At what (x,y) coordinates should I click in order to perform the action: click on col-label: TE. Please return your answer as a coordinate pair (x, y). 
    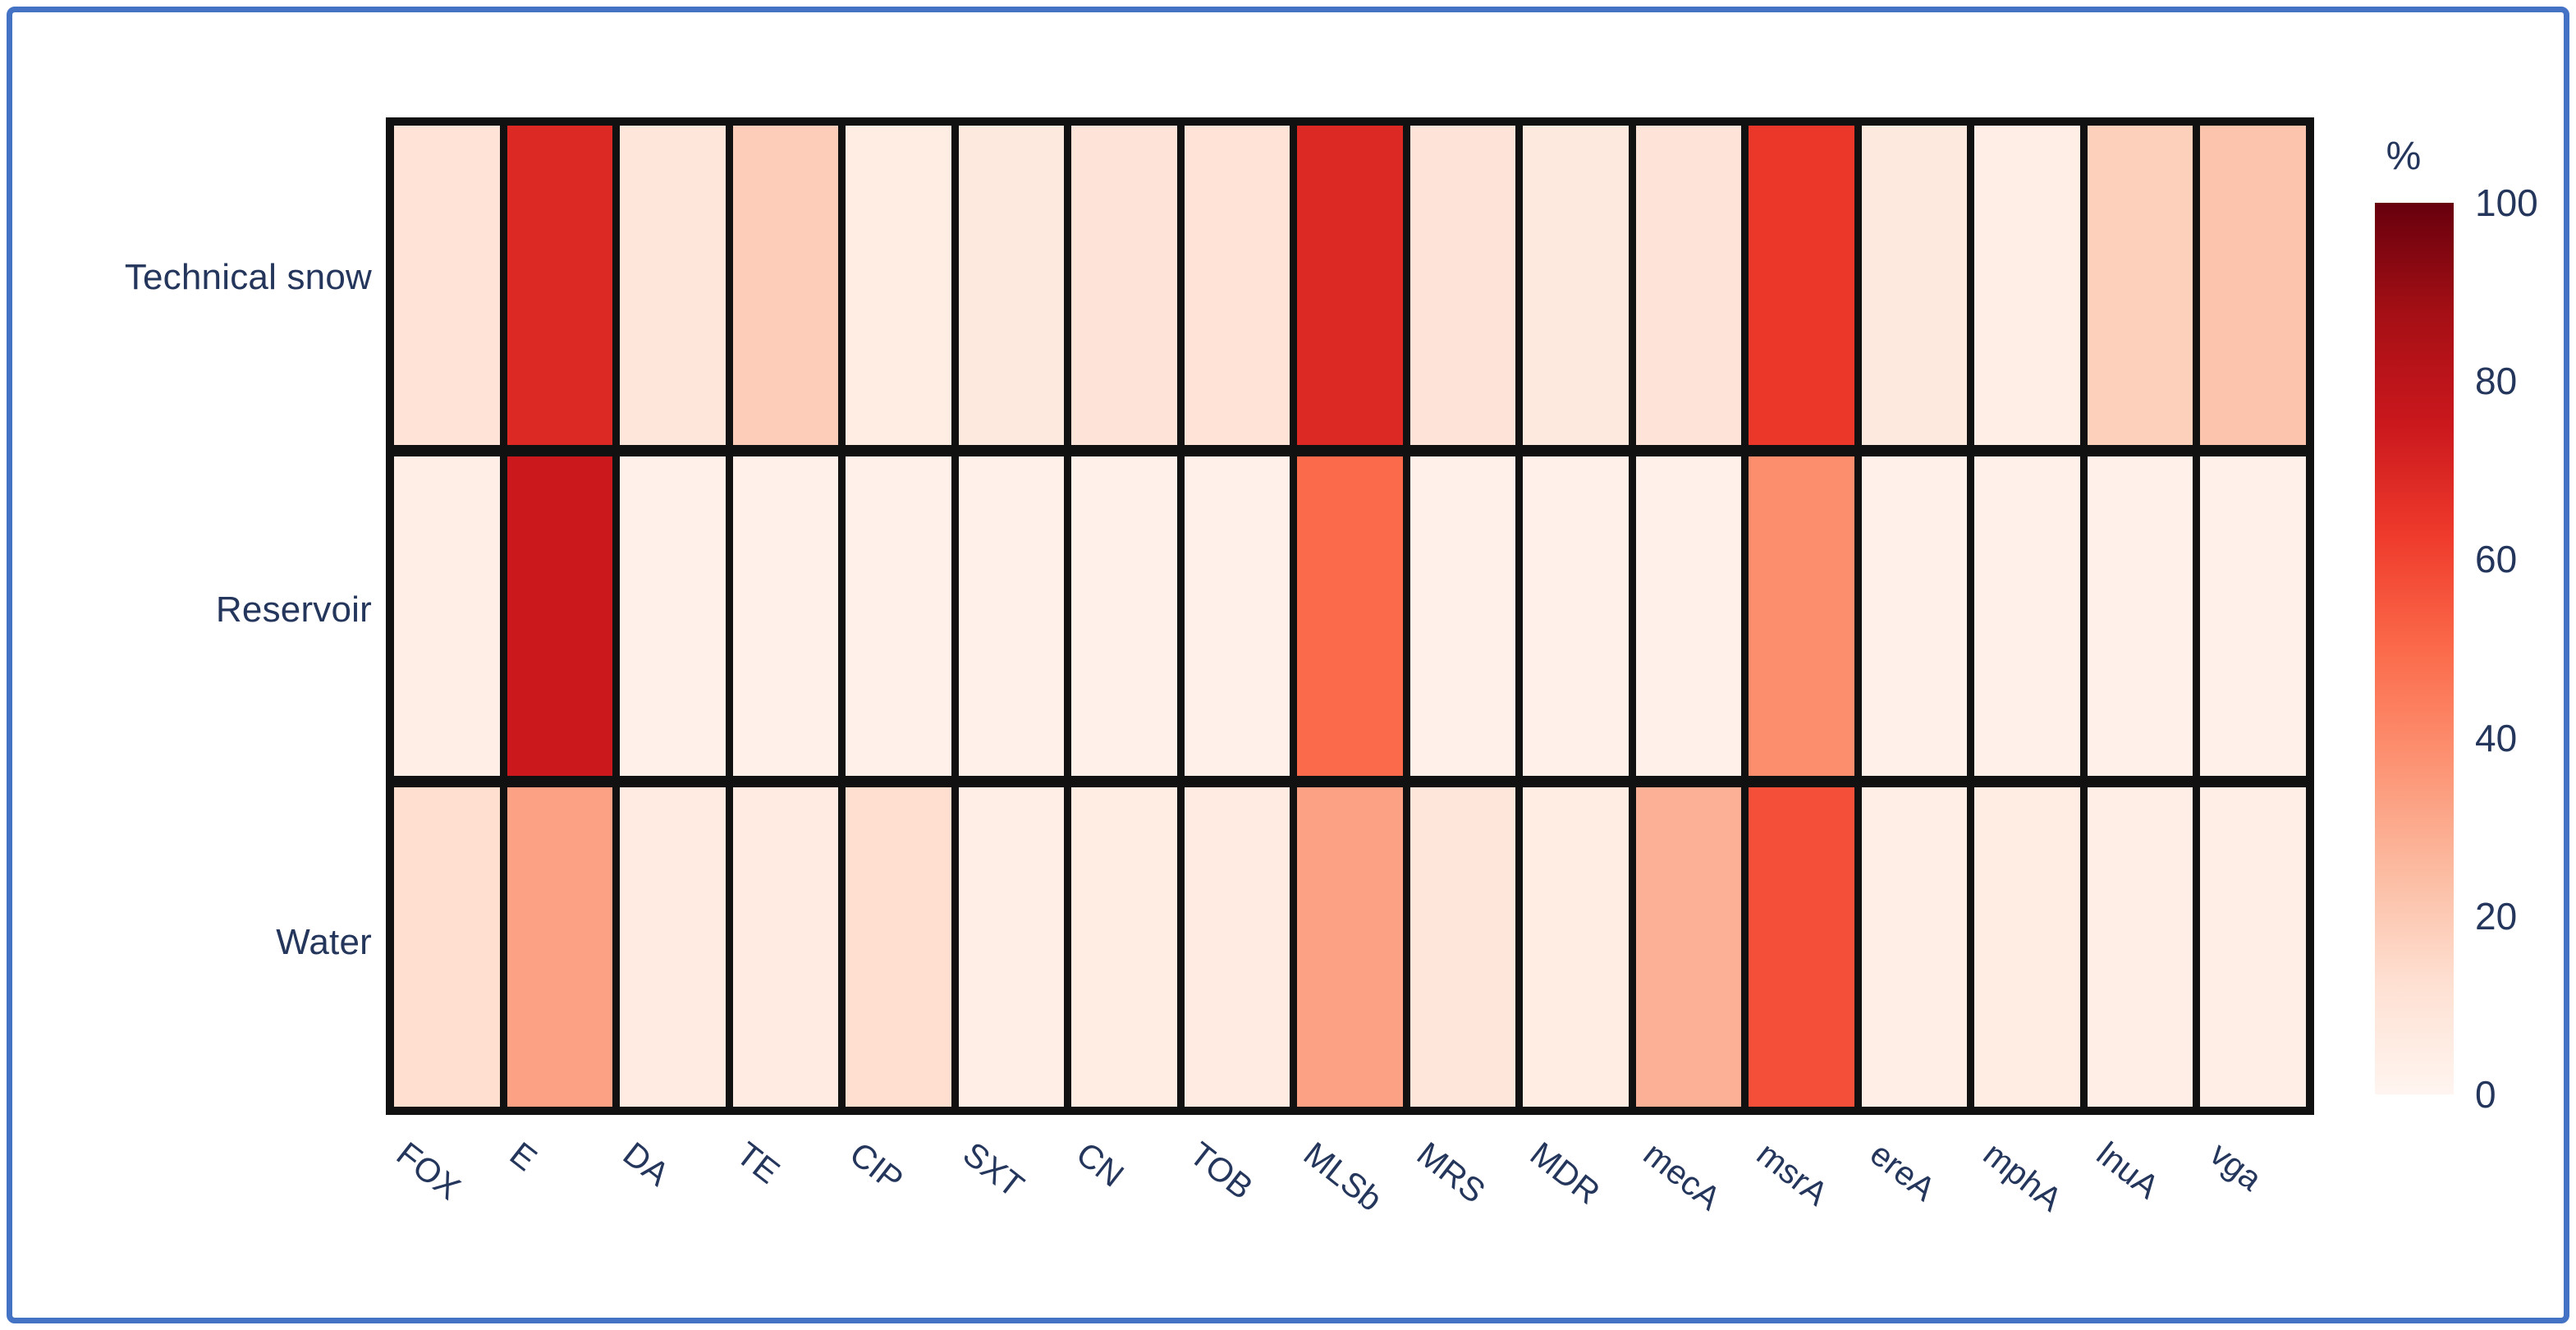
    Looking at the image, I should click on (758, 1163).